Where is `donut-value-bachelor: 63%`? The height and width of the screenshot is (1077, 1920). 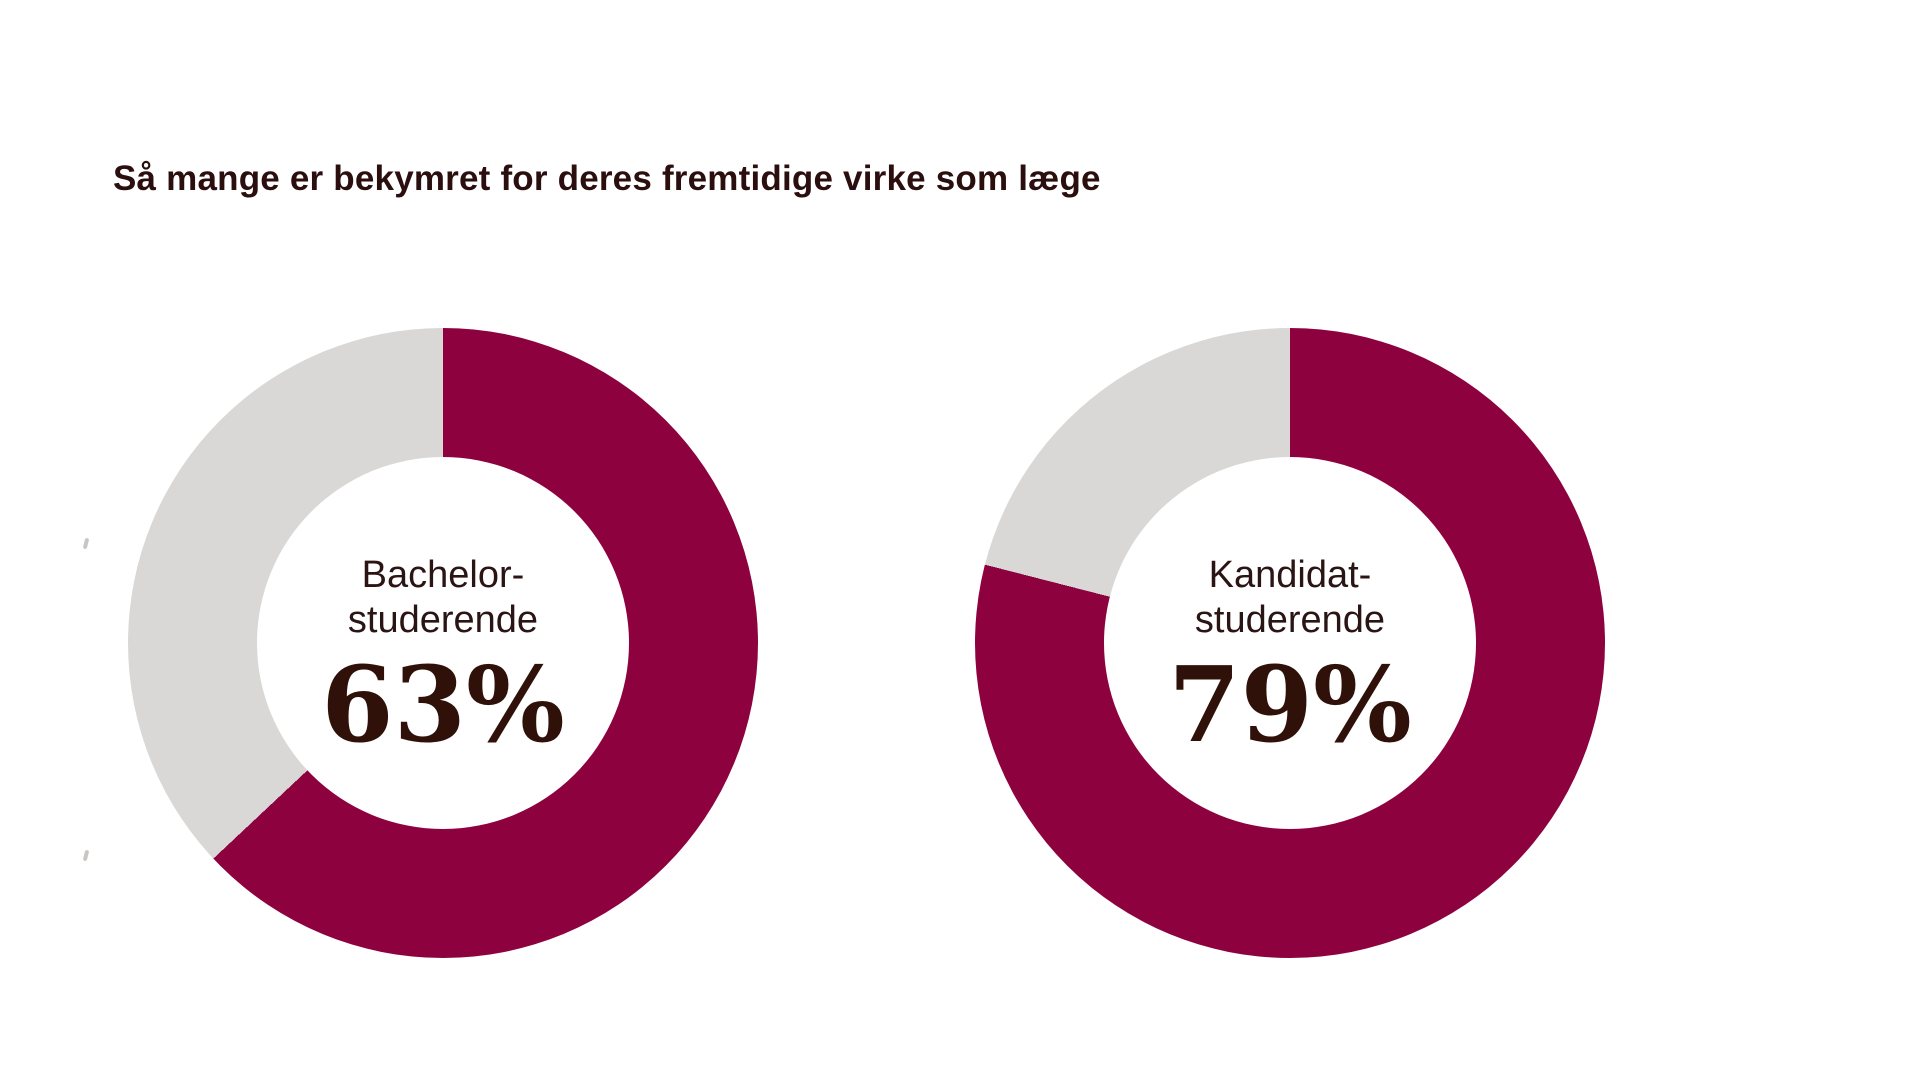 donut-value-bachelor: 63% is located at coordinates (443, 704).